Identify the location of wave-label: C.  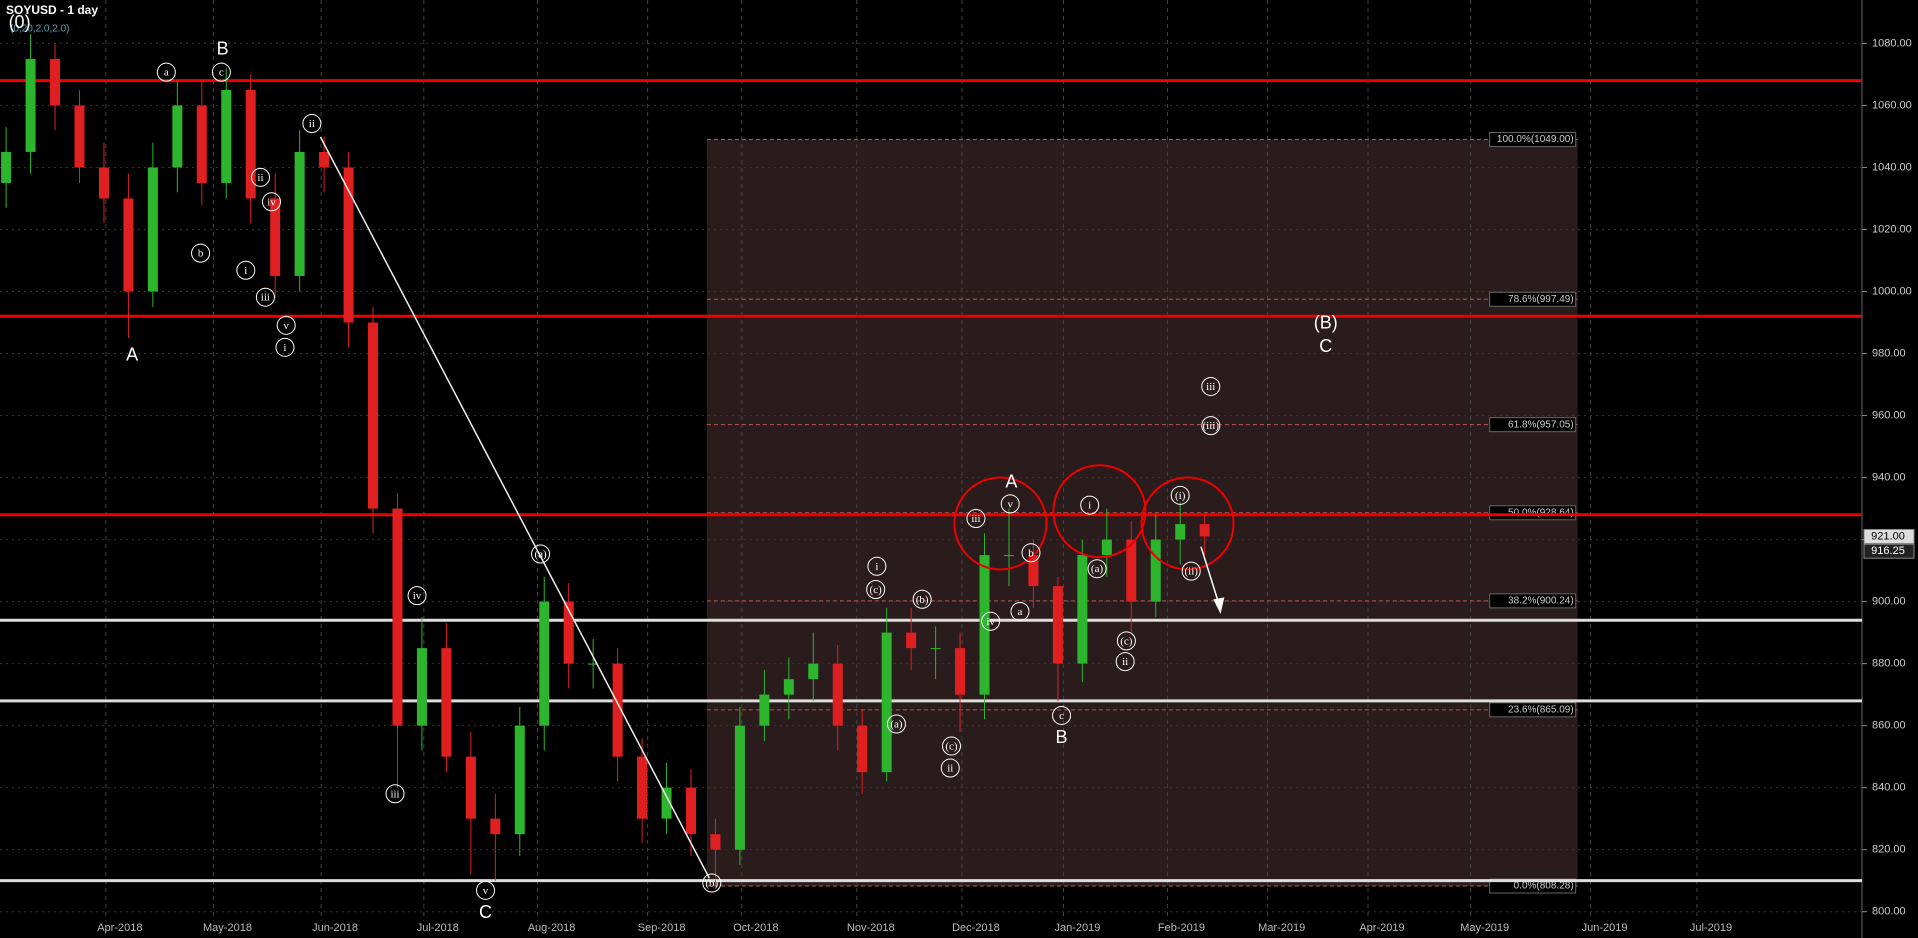
(1325, 346).